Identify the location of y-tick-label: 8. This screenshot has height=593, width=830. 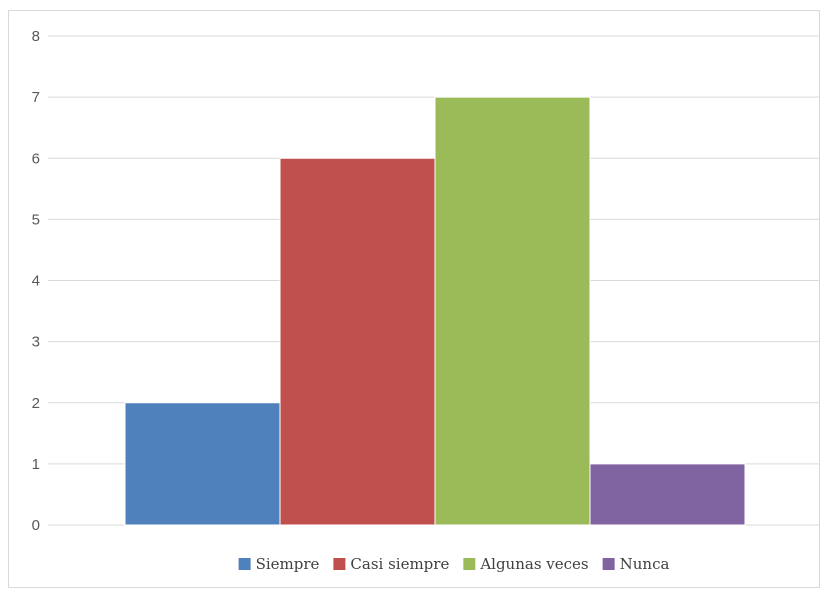
(36, 36).